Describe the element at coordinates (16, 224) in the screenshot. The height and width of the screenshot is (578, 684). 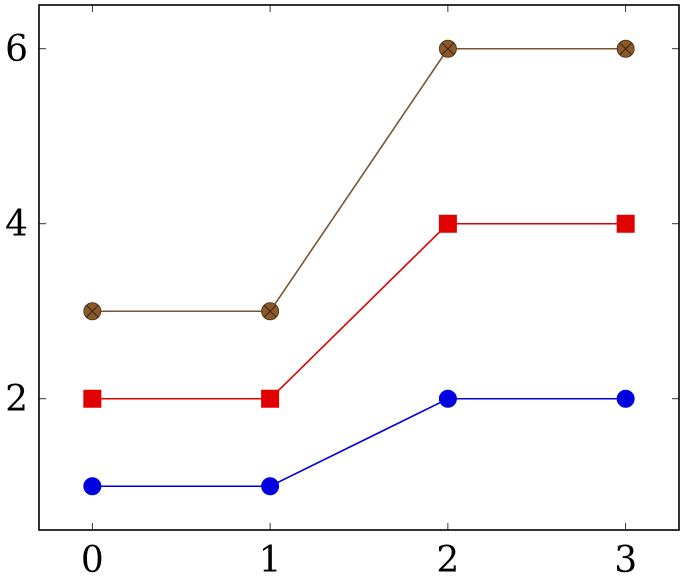
I see `y-tick-label: 4` at that location.